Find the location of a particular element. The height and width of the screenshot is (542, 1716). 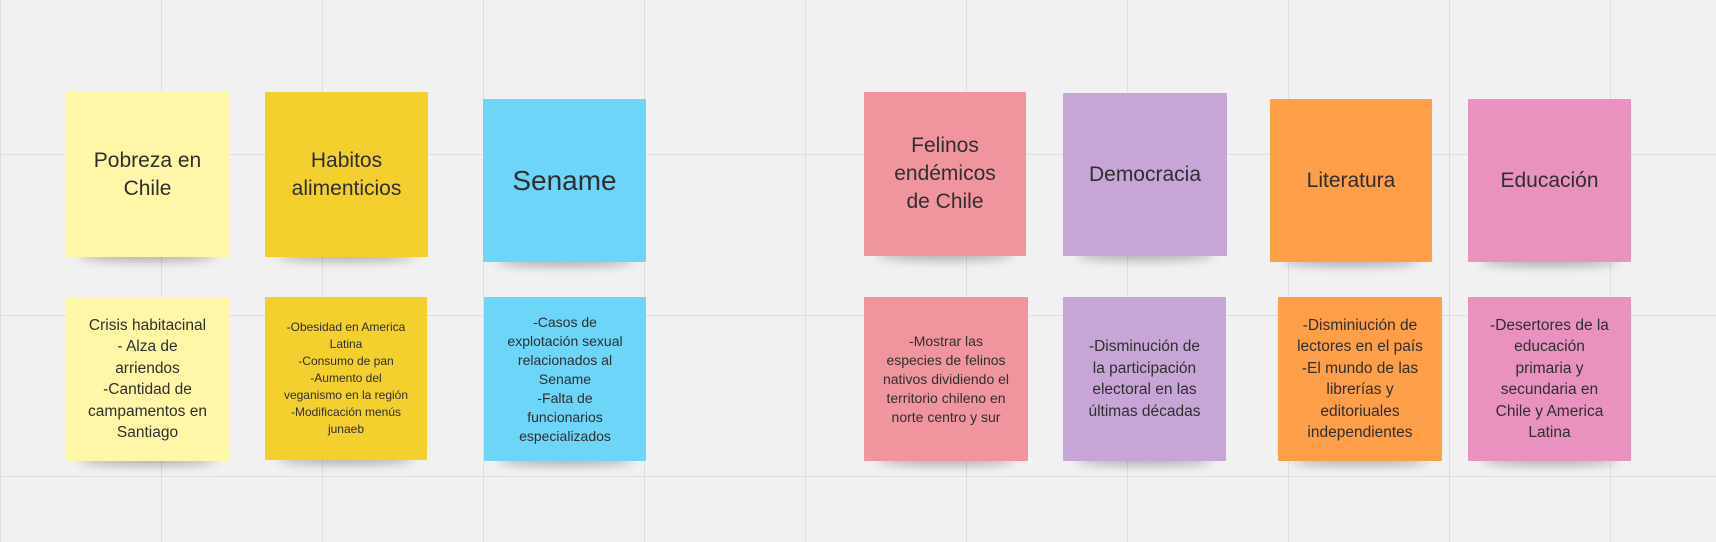

sticky-note-felinos-title: Felinos endémicos de Chile is located at coordinates (945, 174).